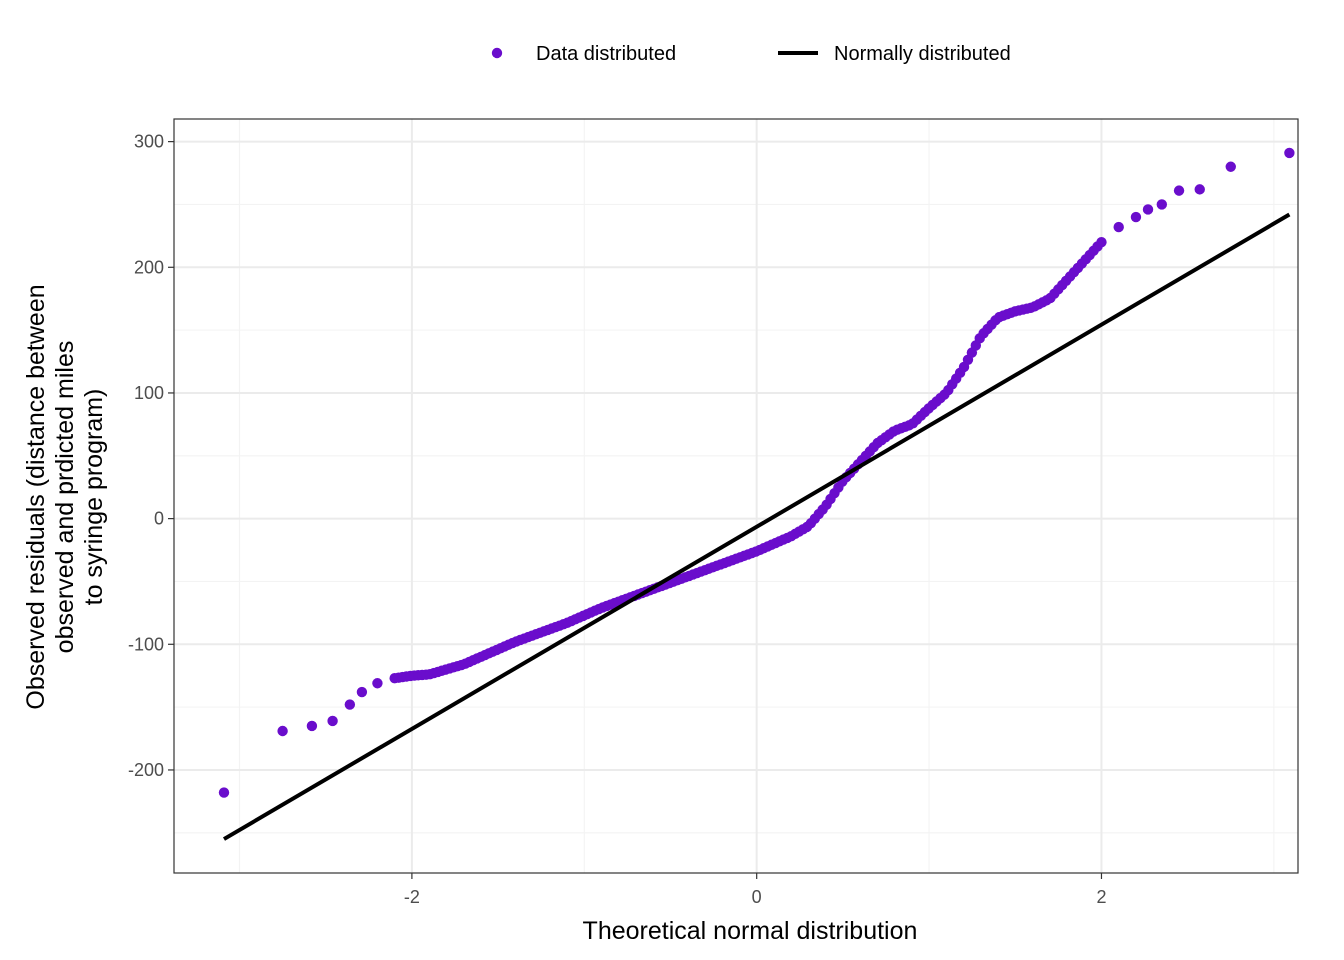  What do you see at coordinates (146, 770) in the screenshot?
I see `y-tick-label: -200` at bounding box center [146, 770].